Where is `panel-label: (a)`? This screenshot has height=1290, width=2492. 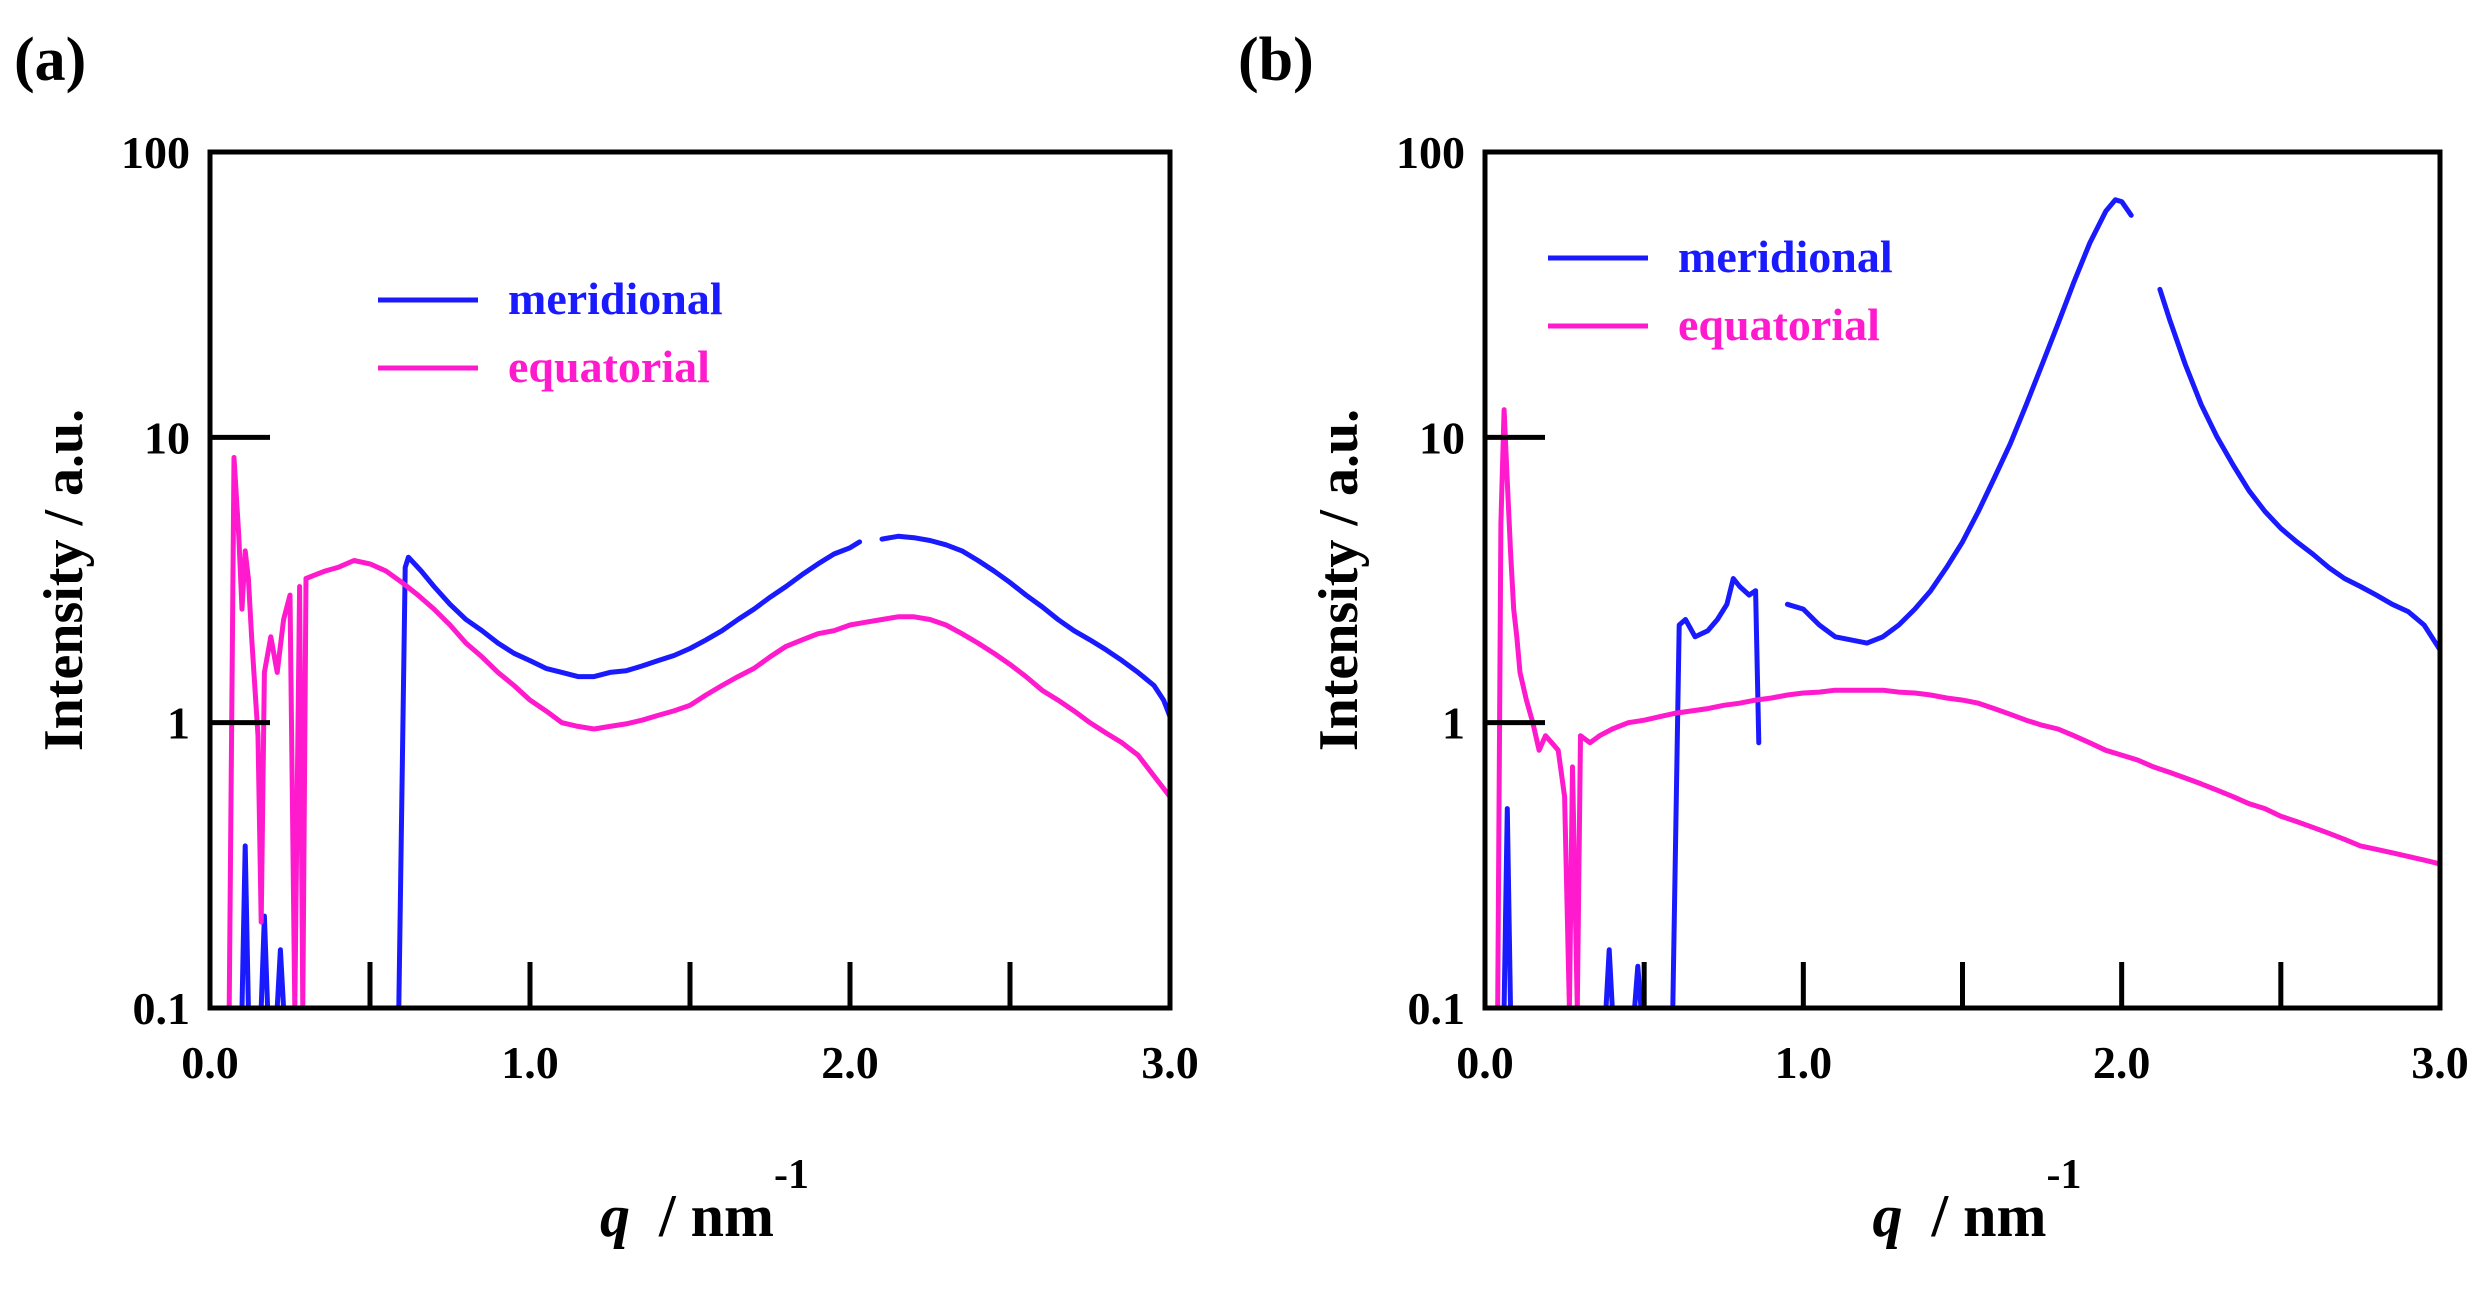 panel-label: (a) is located at coordinates (50, 60).